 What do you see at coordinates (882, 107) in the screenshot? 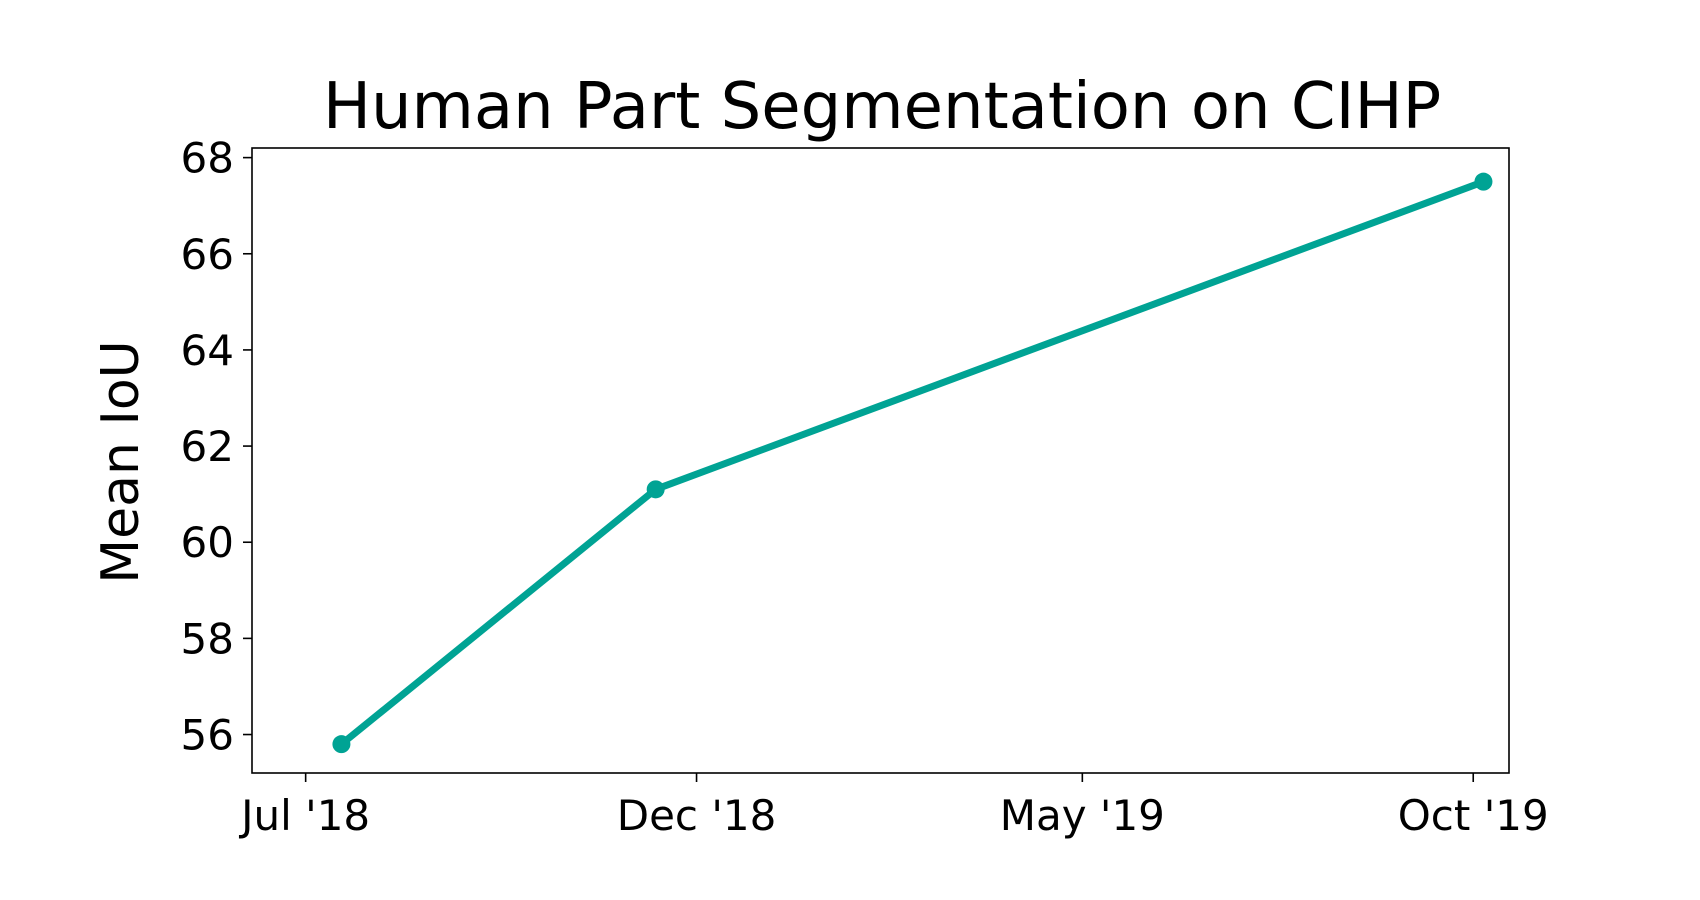
I see `chart-title: Human Part Segmentation on CIHP` at bounding box center [882, 107].